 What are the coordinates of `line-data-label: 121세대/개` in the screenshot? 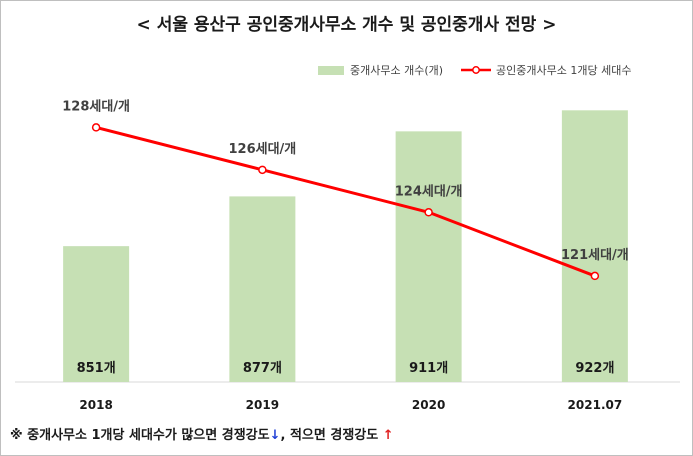 It's located at (595, 255).